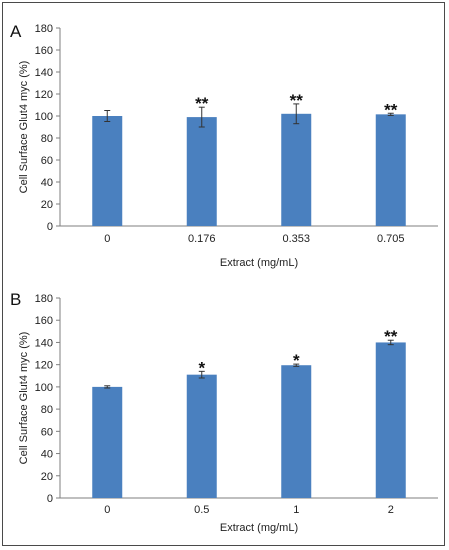  I want to click on panel-label: A, so click(16, 31).